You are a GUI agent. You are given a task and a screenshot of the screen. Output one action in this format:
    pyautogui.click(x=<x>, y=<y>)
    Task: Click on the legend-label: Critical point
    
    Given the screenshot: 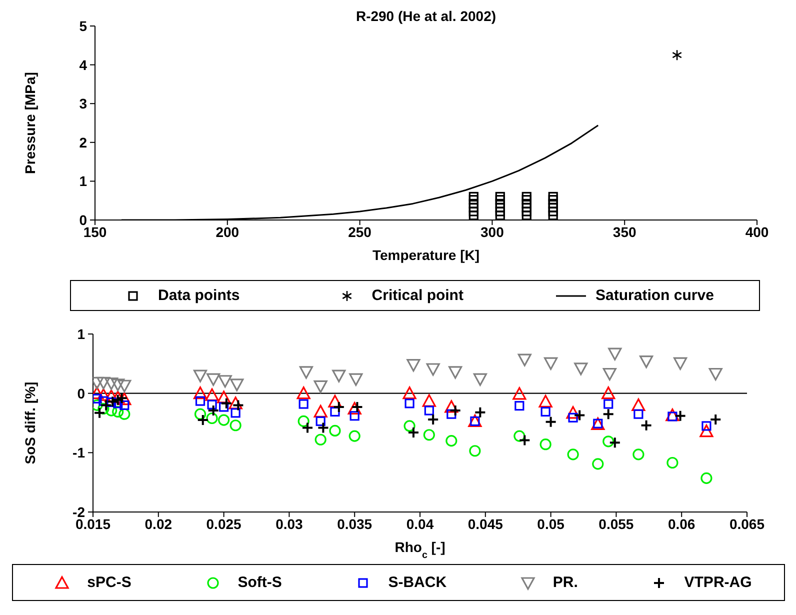 What is the action you would take?
    pyautogui.click(x=418, y=295)
    